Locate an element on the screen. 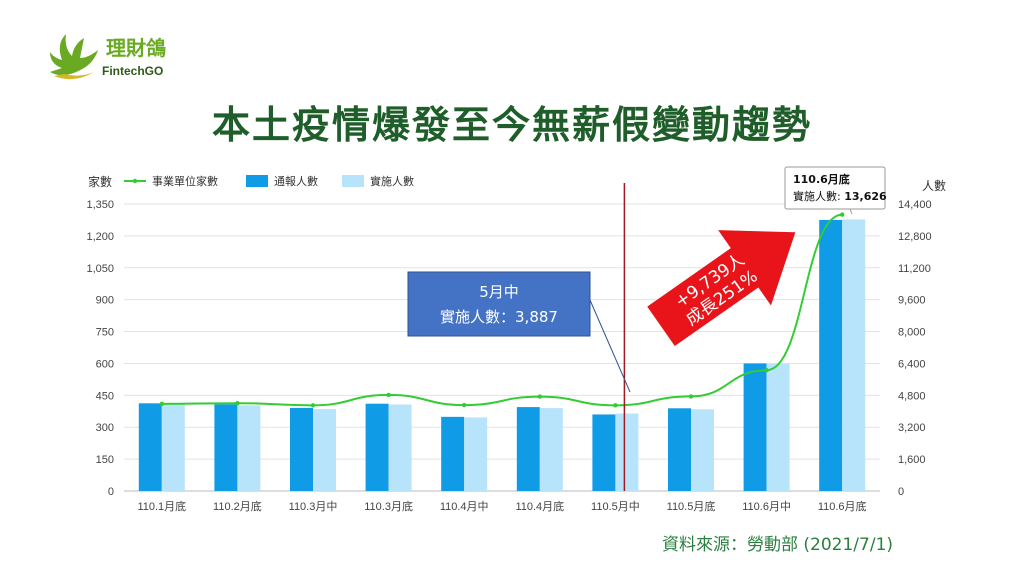 The width and height of the screenshot is (1024, 576). logo-name-cn: 理財鴿 is located at coordinates (136, 48).